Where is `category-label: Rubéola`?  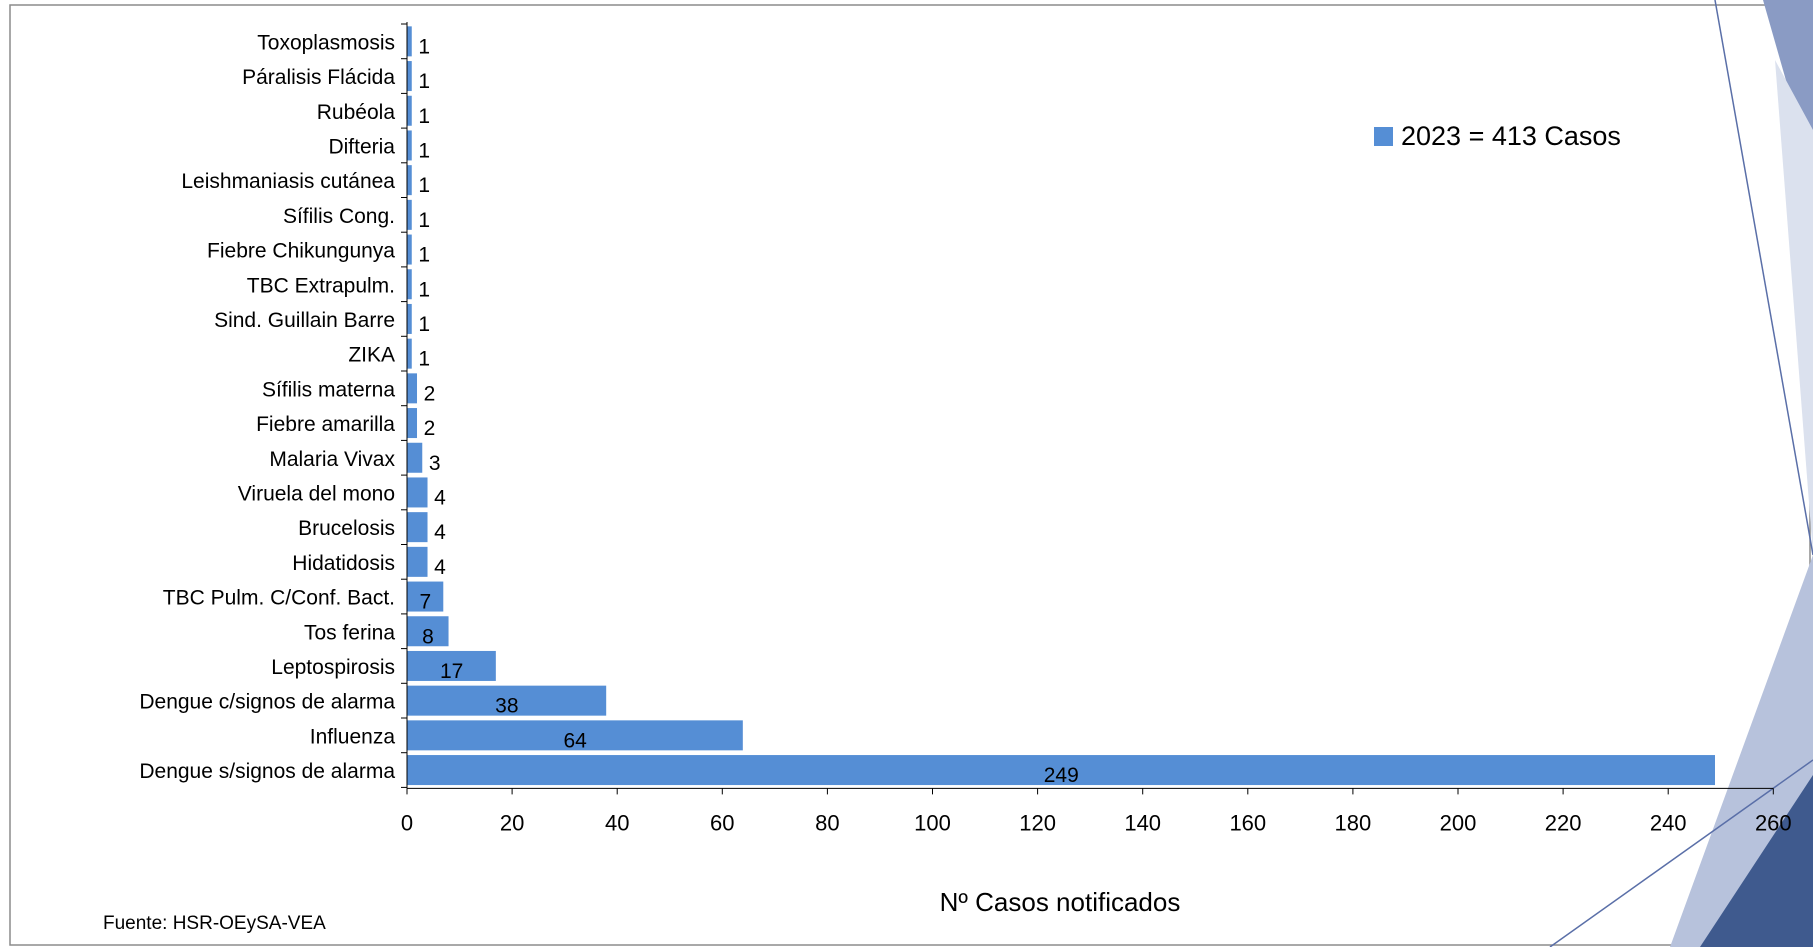 category-label: Rubéola is located at coordinates (356, 112).